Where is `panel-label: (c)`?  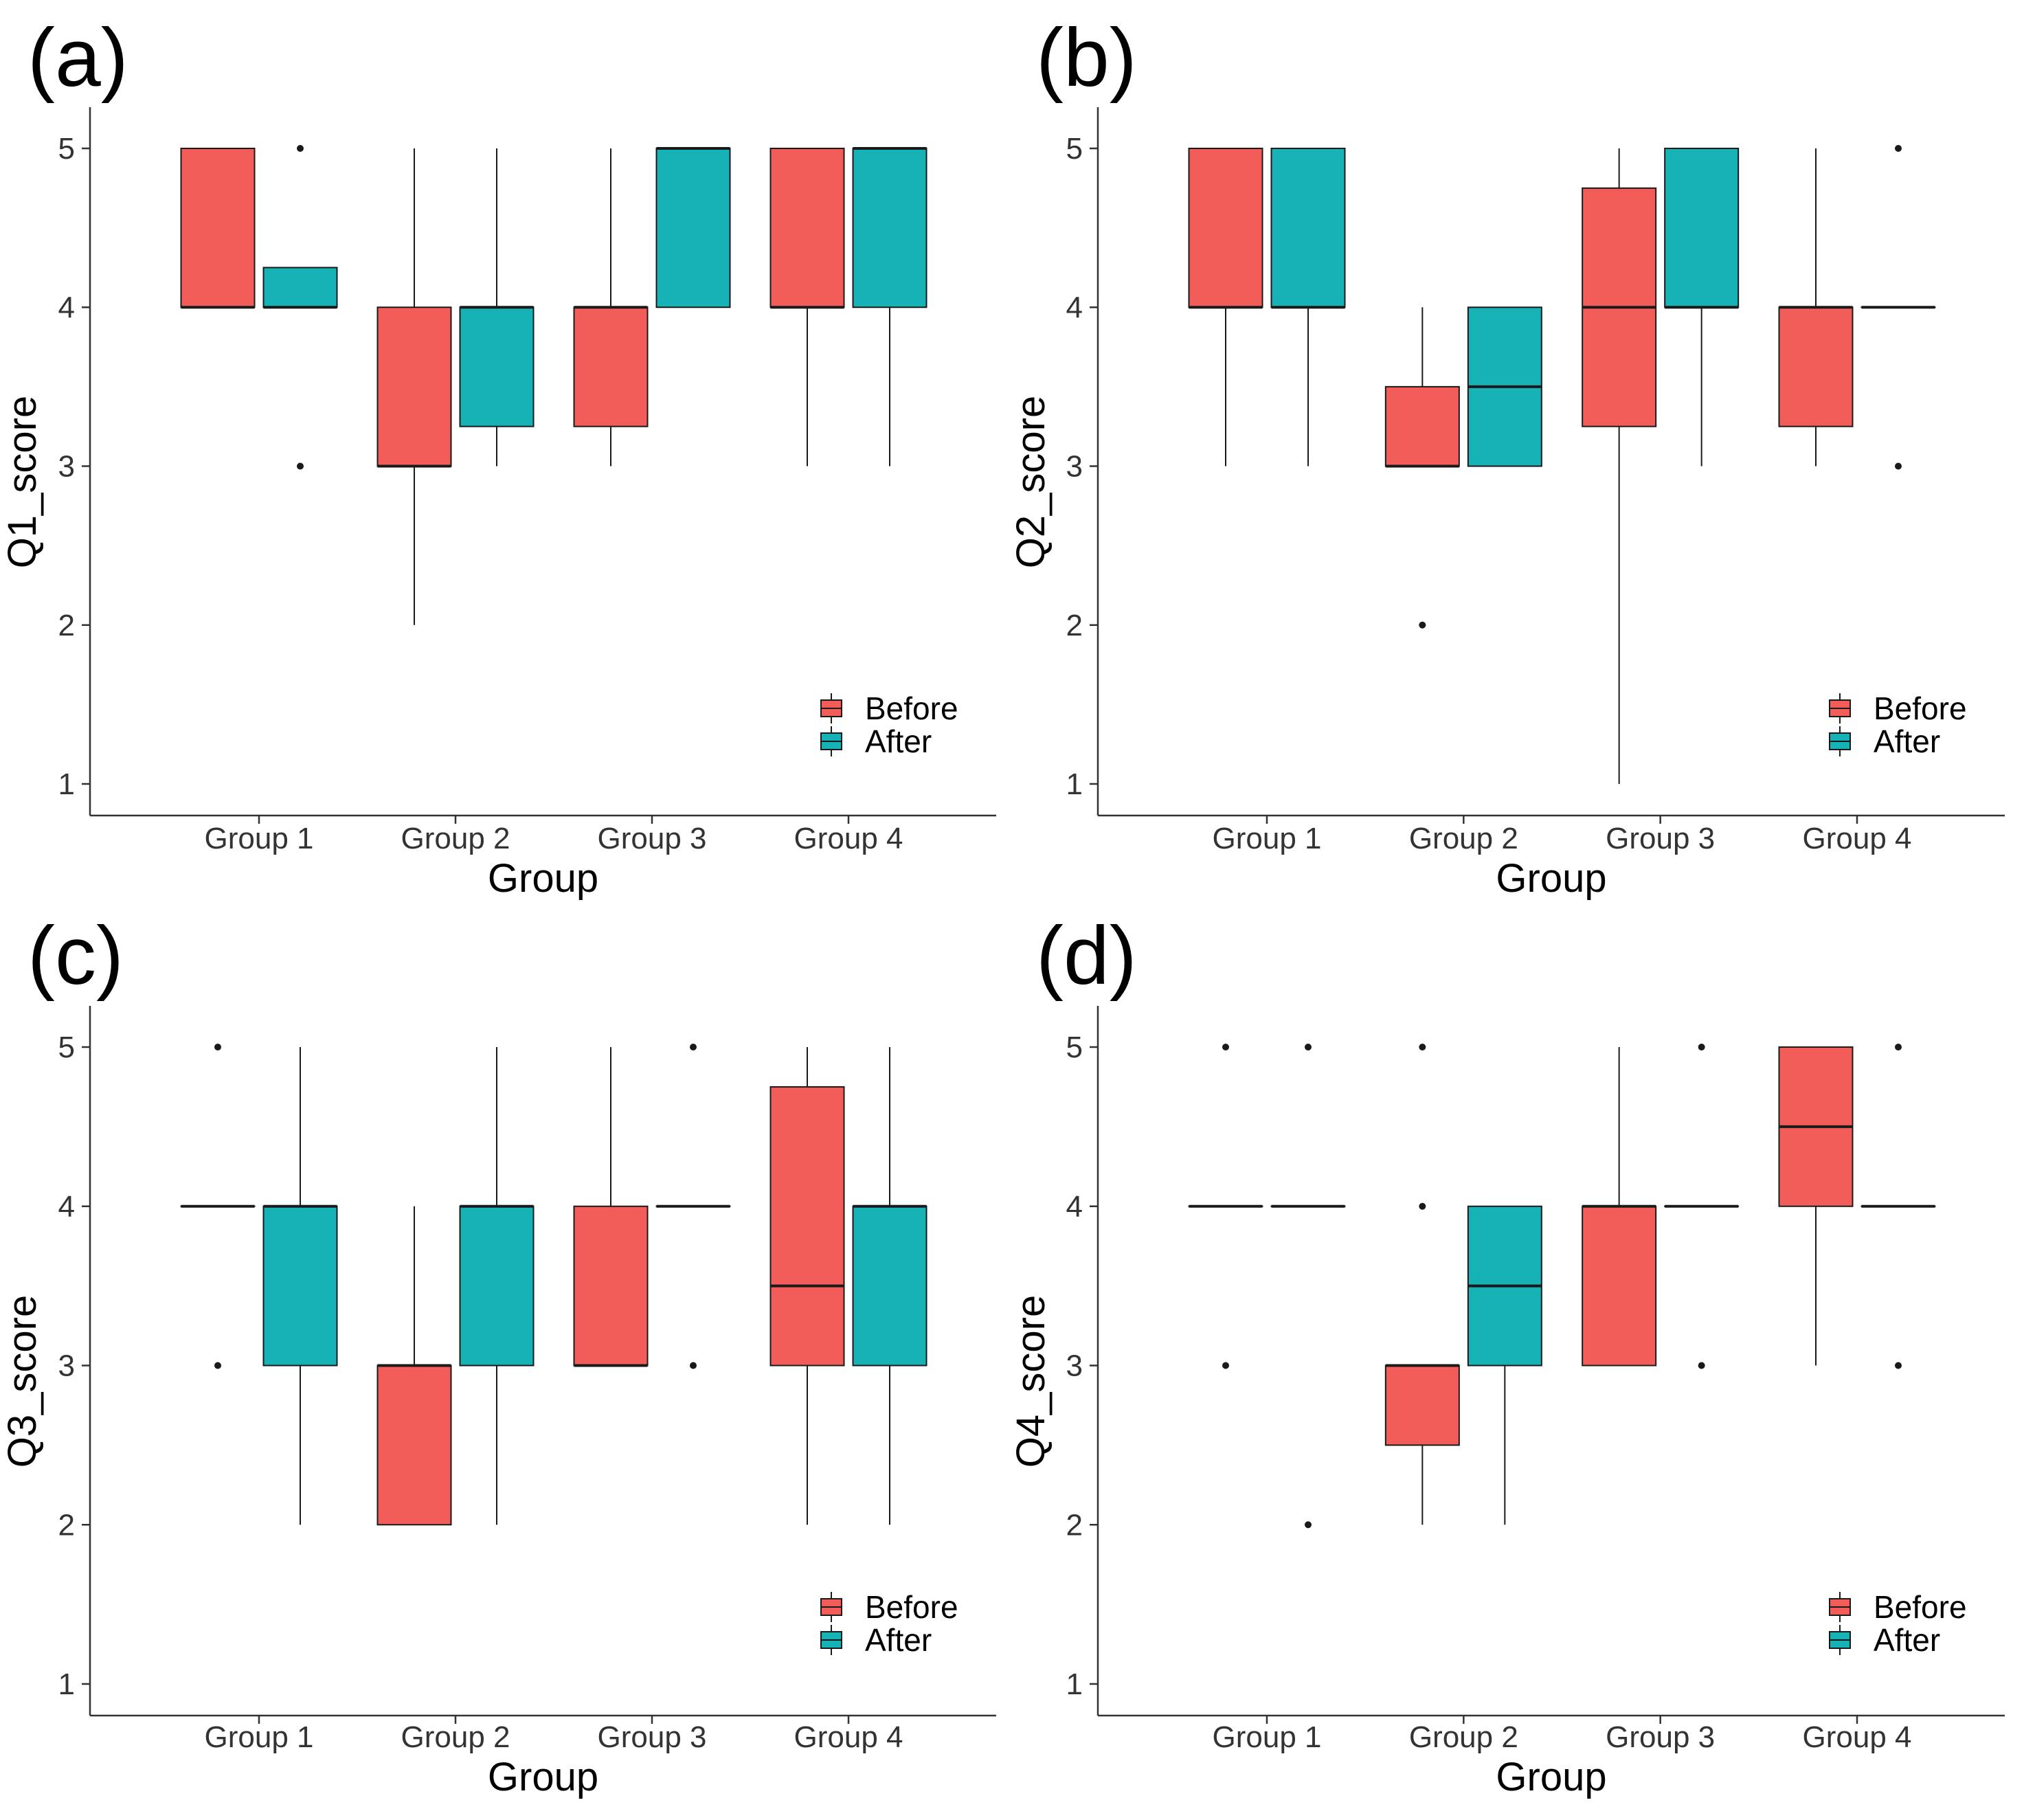
panel-label: (c) is located at coordinates (75, 956).